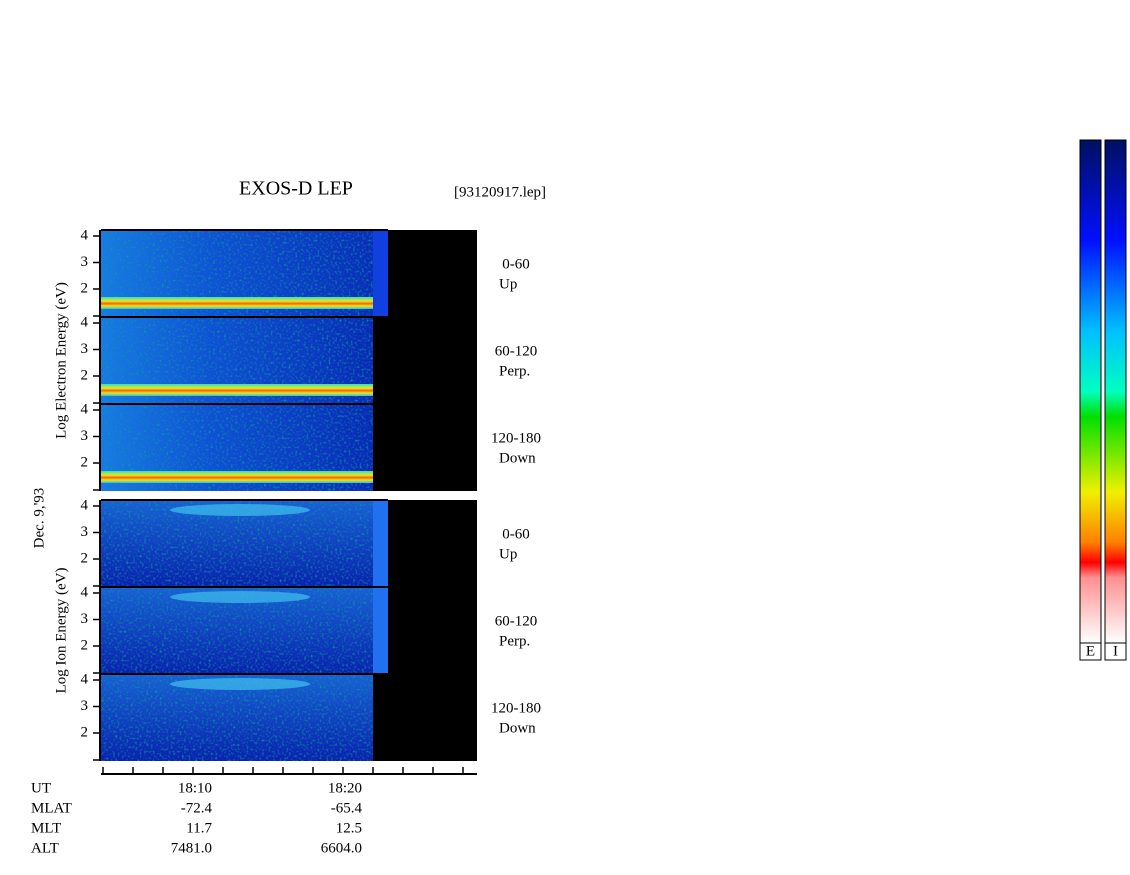 This screenshot has height=875, width=1130. Describe the element at coordinates (345, 788) in the screenshot. I see `row-value: 18:20` at that location.